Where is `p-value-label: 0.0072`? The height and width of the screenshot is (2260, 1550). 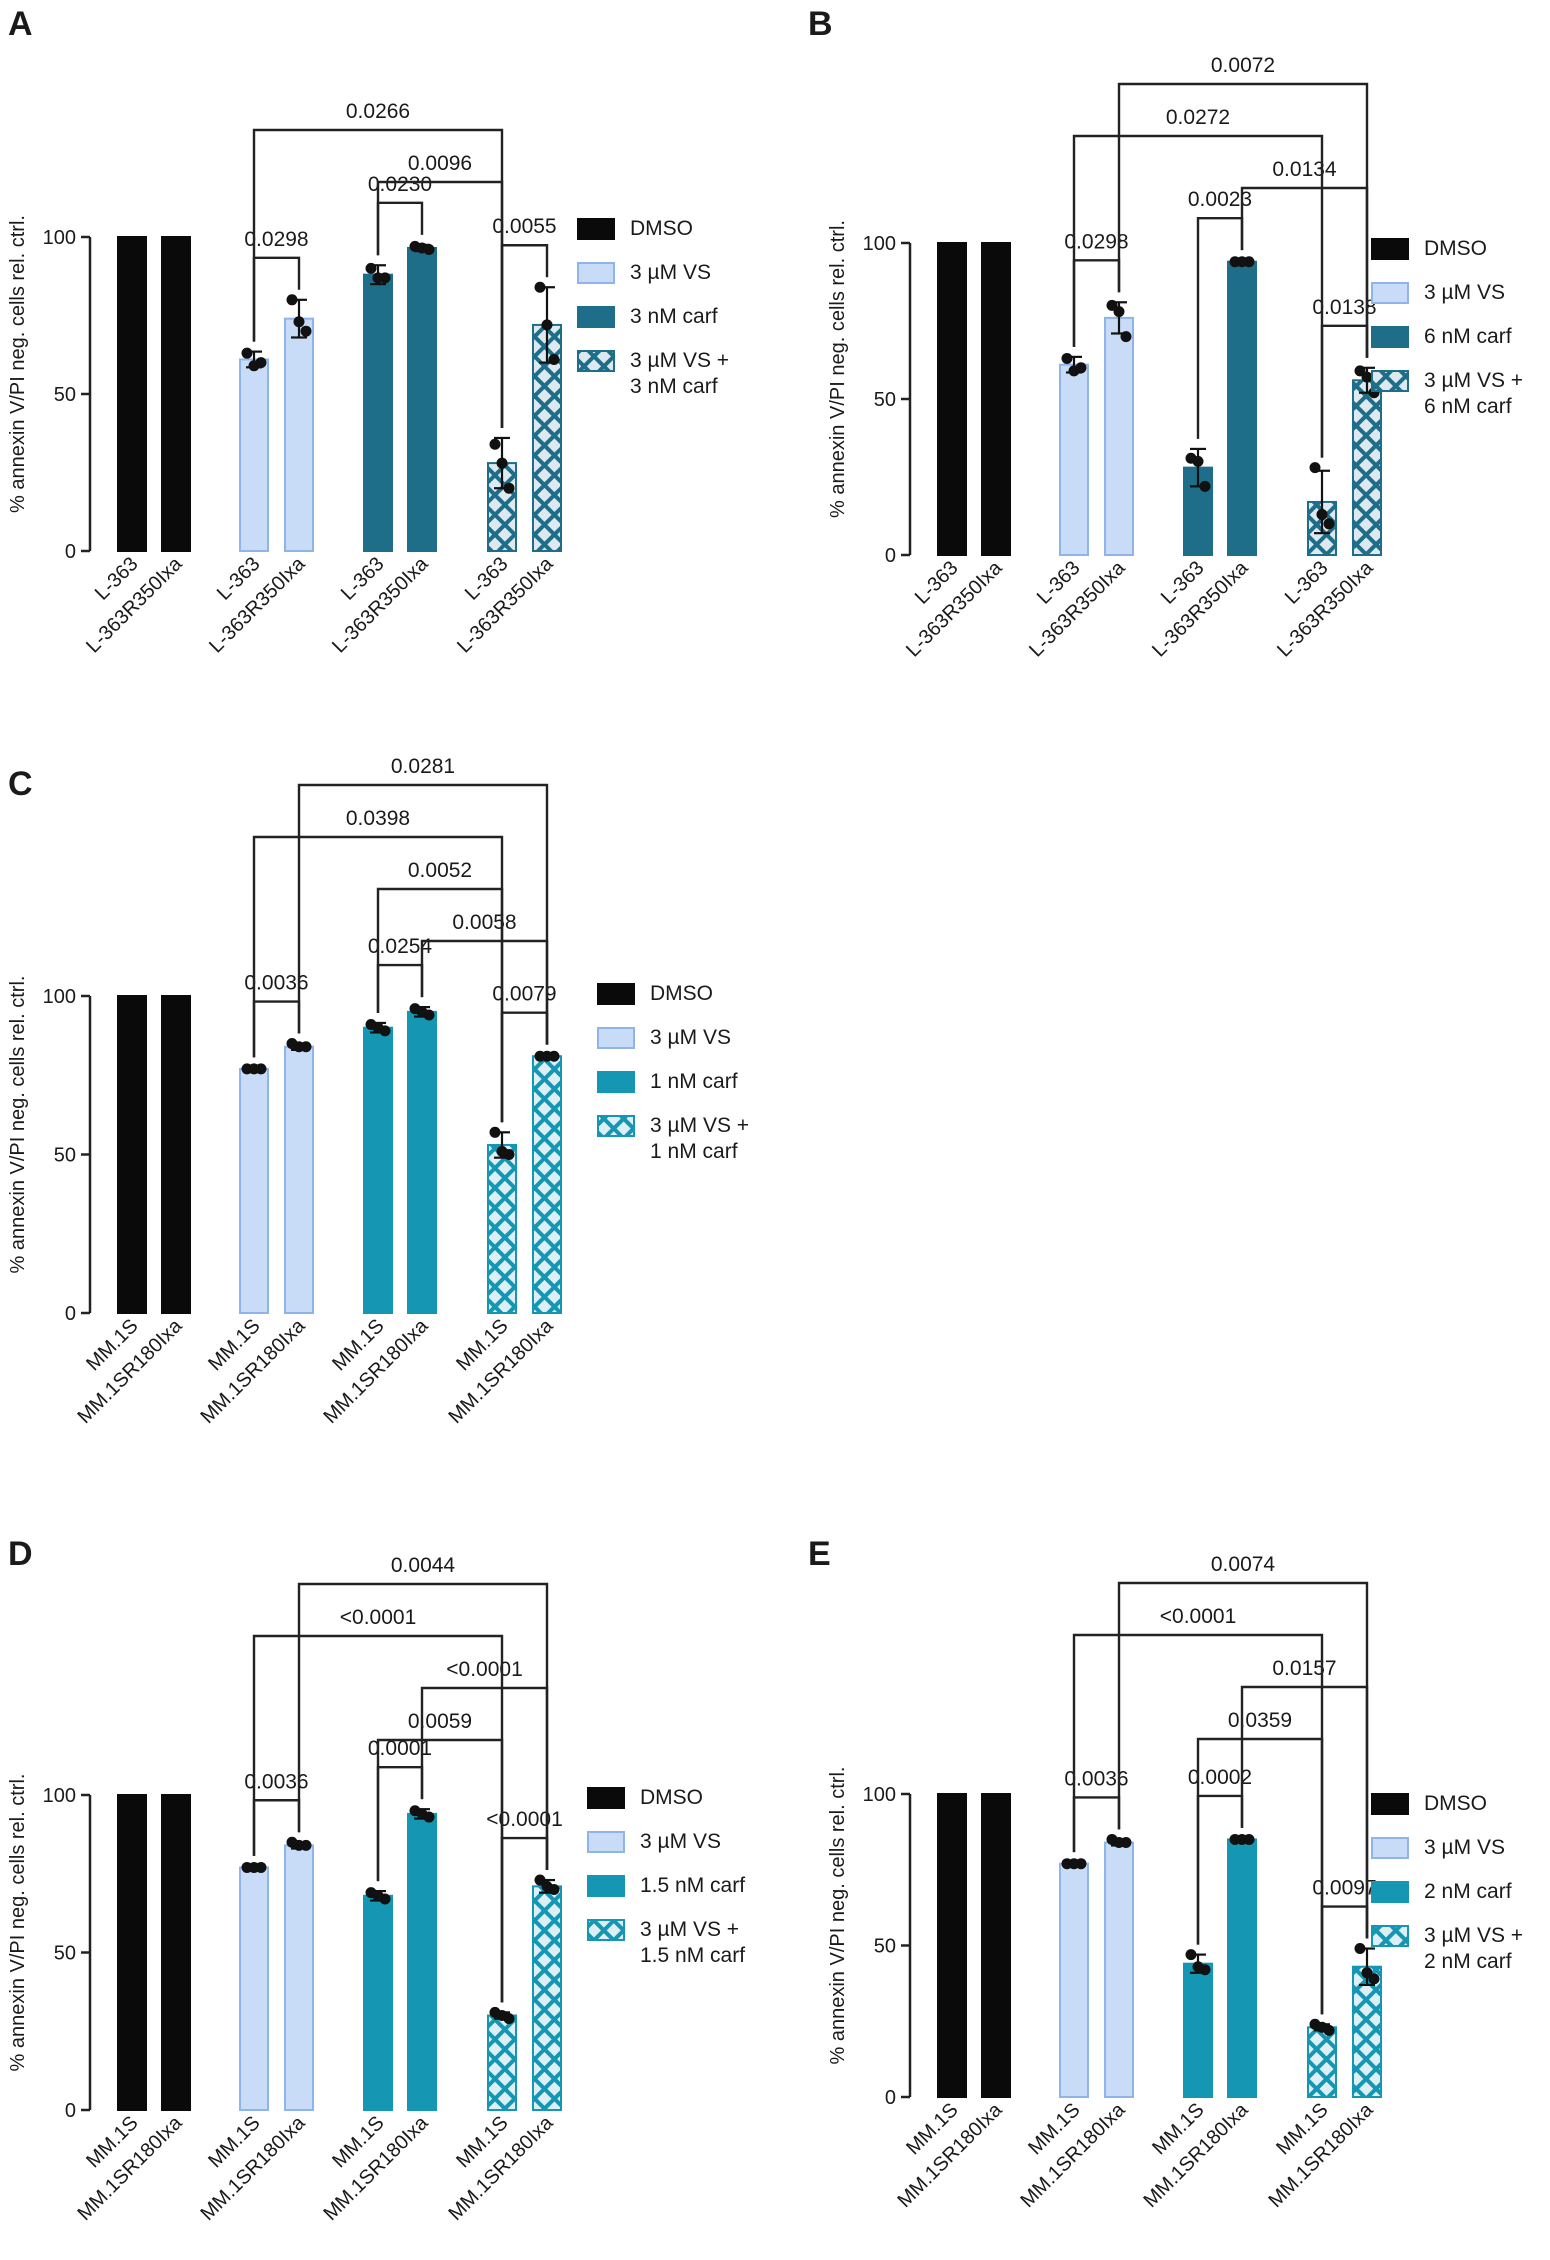
p-value-label: 0.0072 is located at coordinates (1243, 65).